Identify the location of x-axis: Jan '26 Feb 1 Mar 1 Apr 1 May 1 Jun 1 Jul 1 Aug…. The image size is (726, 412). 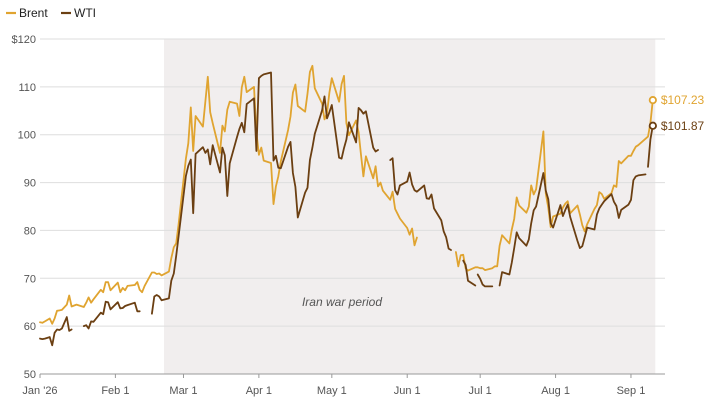
(343, 385).